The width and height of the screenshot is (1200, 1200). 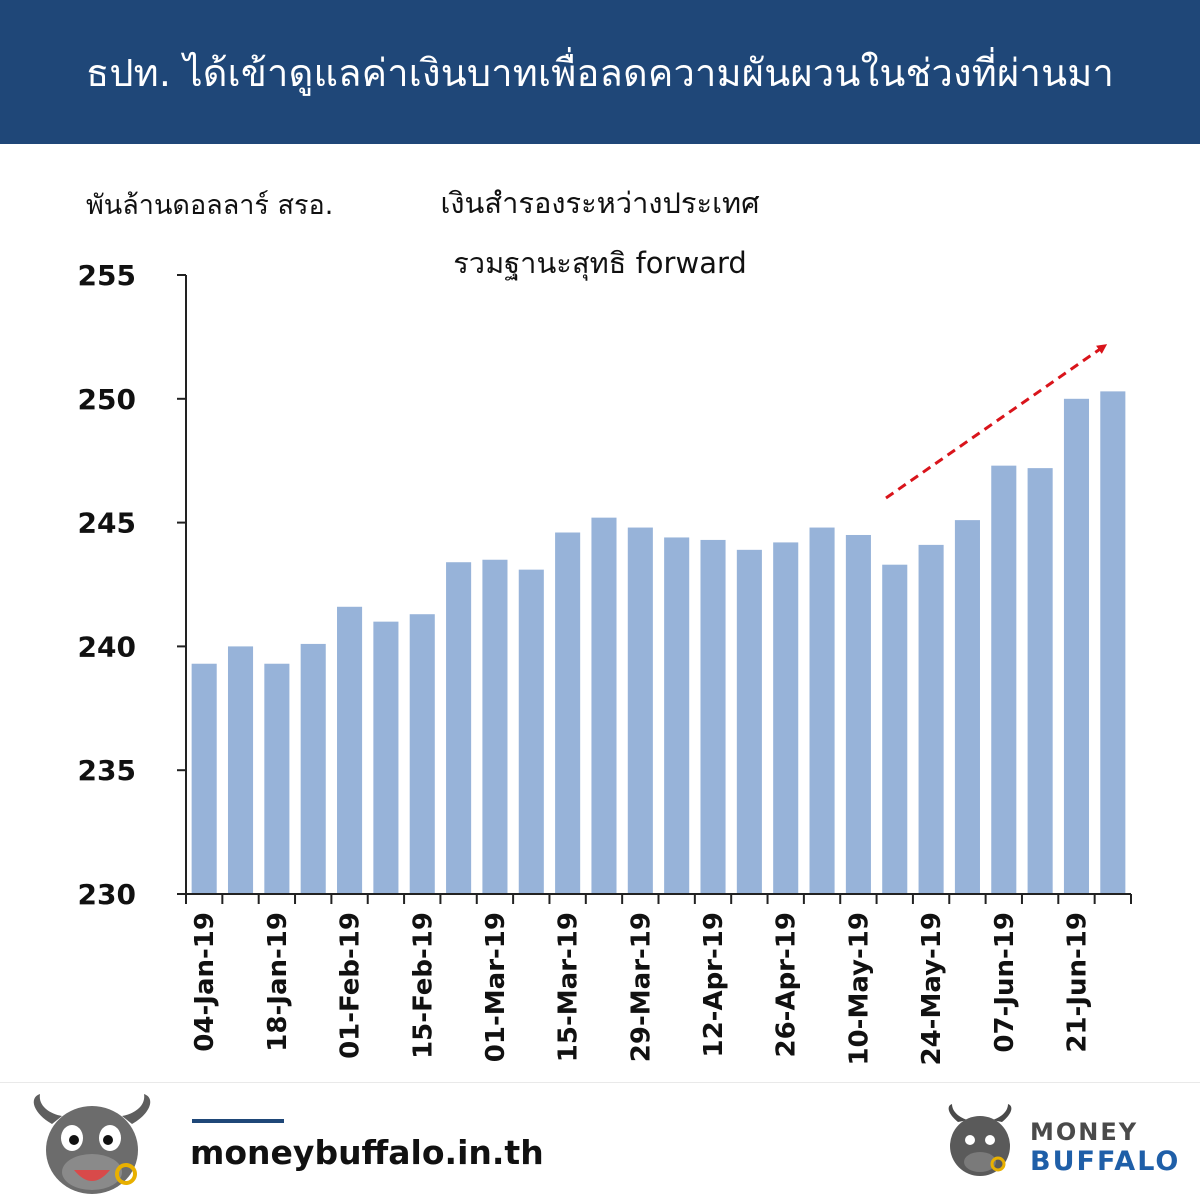 I want to click on chart-title: เงินสำรองระหว่างประเทศ, so click(x=600, y=203).